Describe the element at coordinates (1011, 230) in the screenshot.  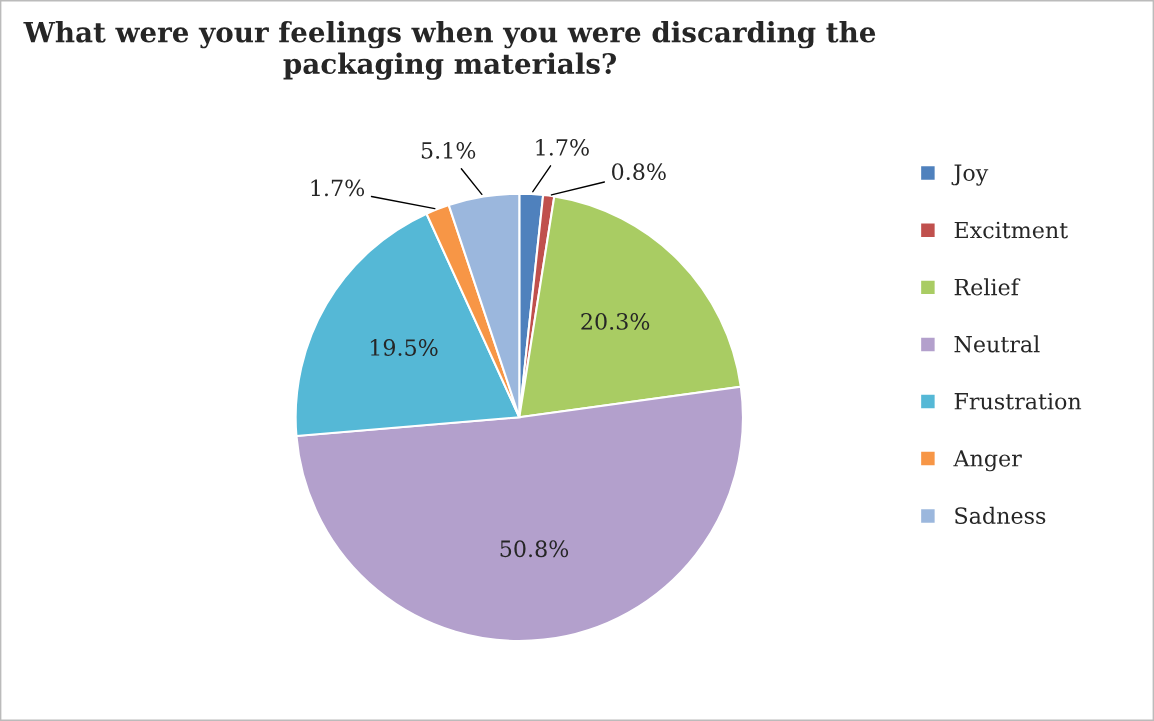
I see `legend-label: Excitment` at that location.